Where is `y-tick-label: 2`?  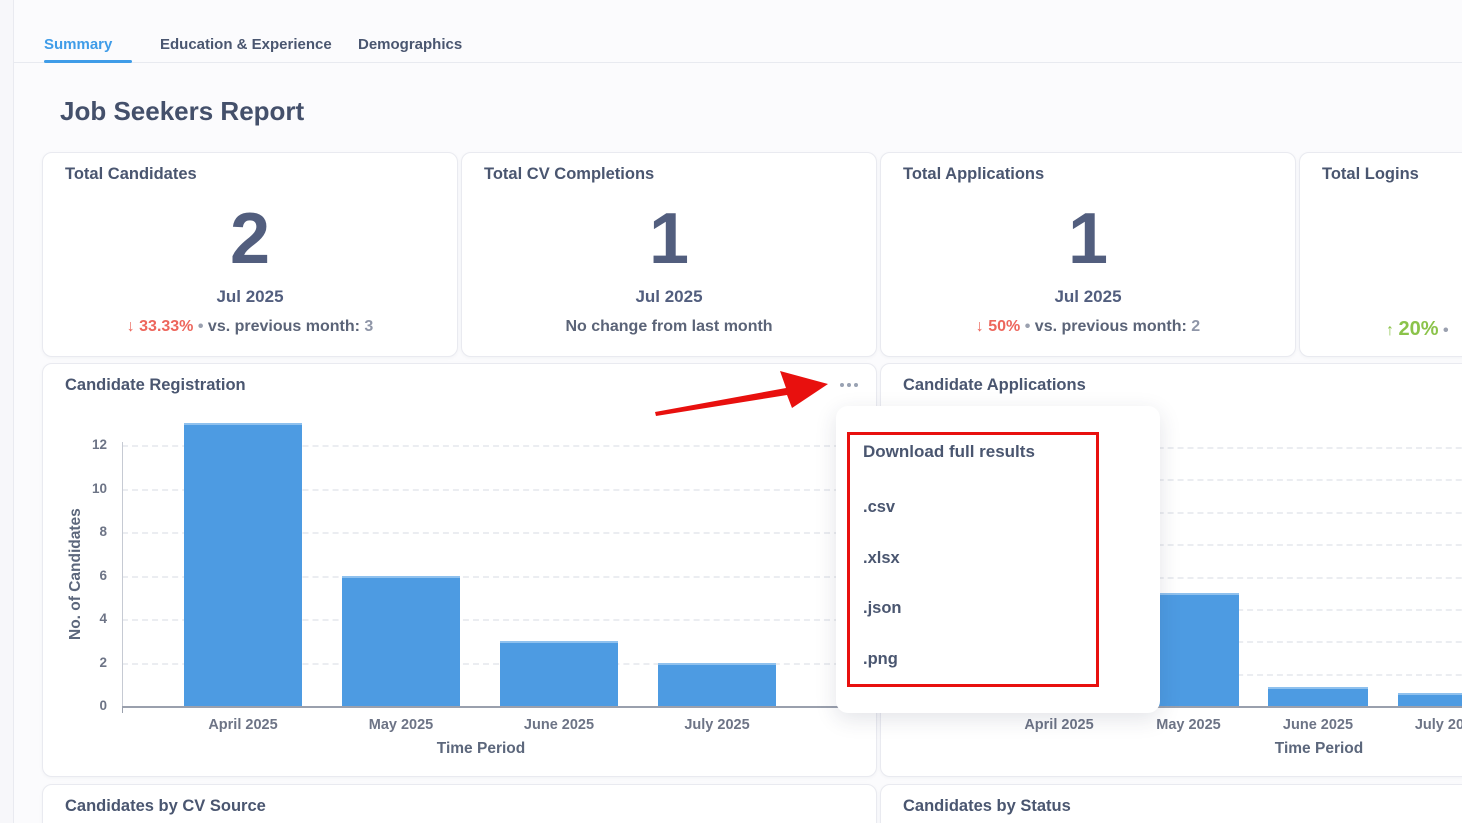
y-tick-label: 2 is located at coordinates (103, 662).